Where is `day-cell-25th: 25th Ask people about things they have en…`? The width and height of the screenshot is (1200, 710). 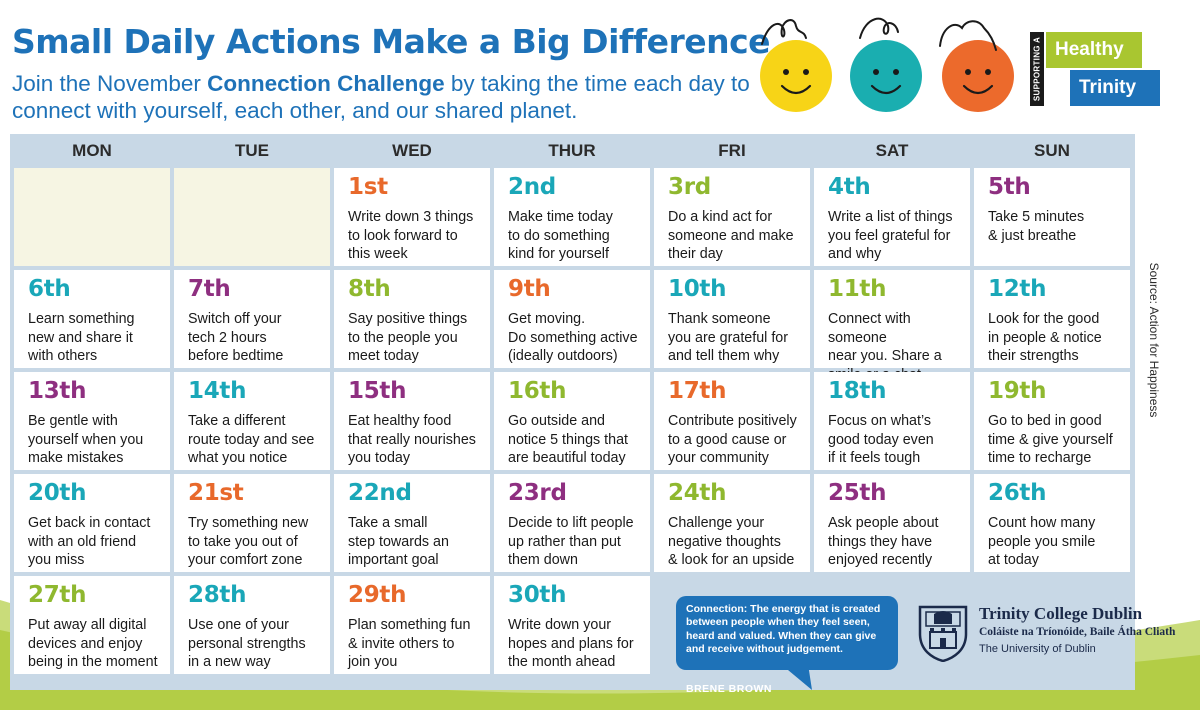 day-cell-25th: 25th Ask people about things they have en… is located at coordinates (892, 523).